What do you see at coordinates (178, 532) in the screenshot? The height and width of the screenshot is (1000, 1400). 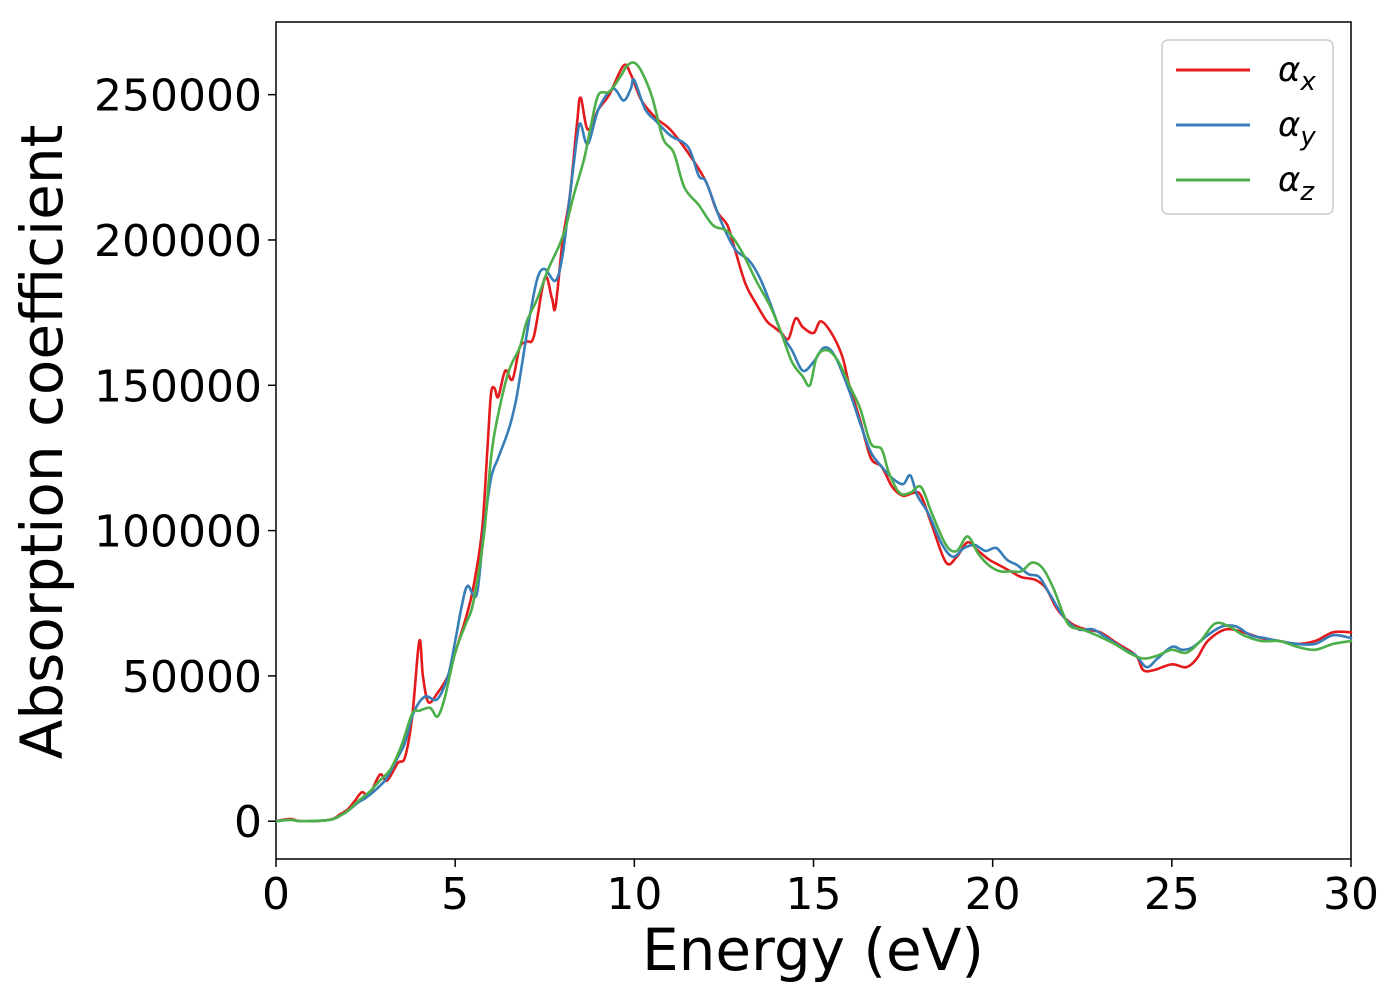 I see `y-tick-label: 100000` at bounding box center [178, 532].